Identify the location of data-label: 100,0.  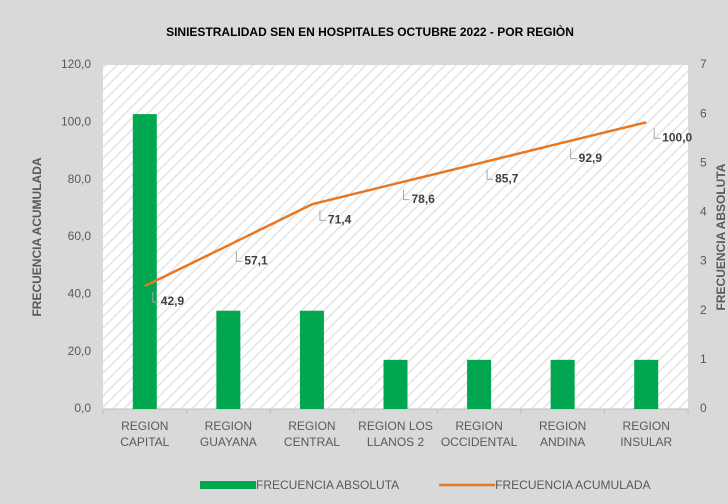
(677, 138).